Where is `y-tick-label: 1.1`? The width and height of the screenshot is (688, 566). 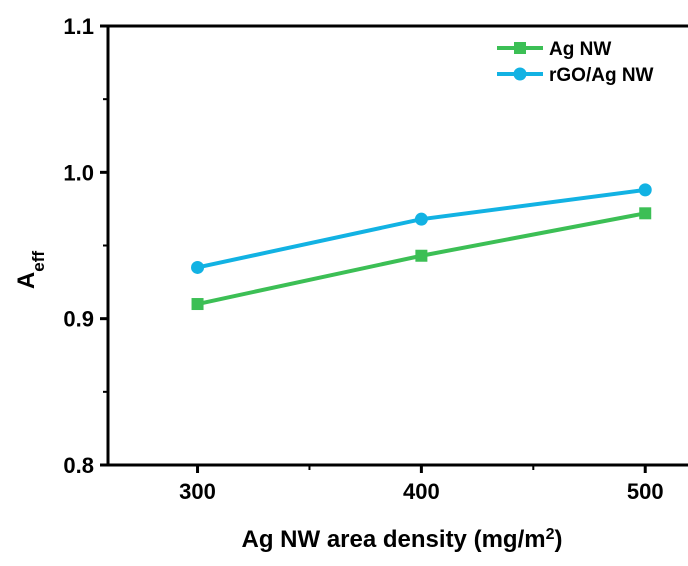 y-tick-label: 1.1 is located at coordinates (78, 26).